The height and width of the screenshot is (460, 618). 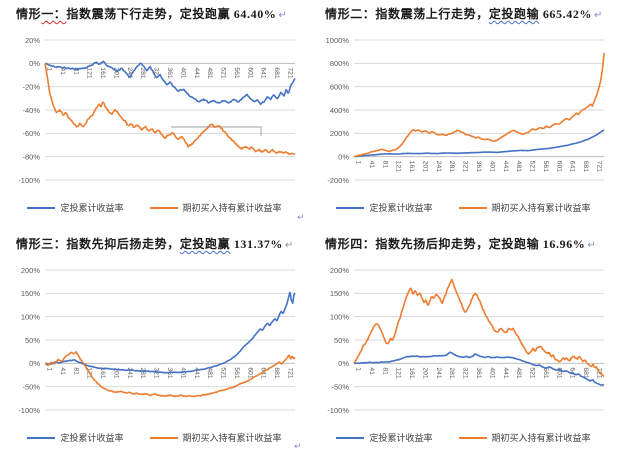 What do you see at coordinates (340, 63) in the screenshot?
I see `y-tick-label: 800%` at bounding box center [340, 63].